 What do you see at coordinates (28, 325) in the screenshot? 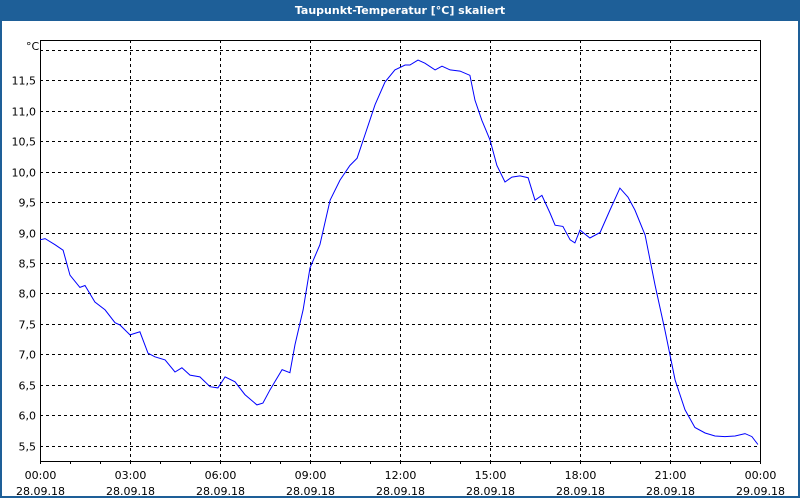
I see `y-tick-label: 7,5` at bounding box center [28, 325].